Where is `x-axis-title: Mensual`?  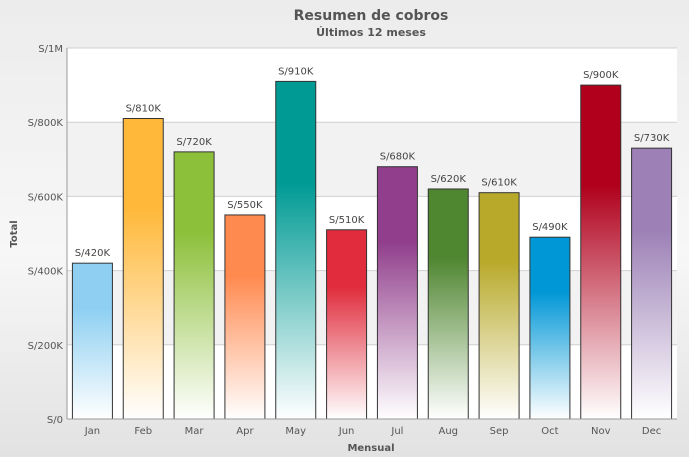 x-axis-title: Mensual is located at coordinates (370, 448).